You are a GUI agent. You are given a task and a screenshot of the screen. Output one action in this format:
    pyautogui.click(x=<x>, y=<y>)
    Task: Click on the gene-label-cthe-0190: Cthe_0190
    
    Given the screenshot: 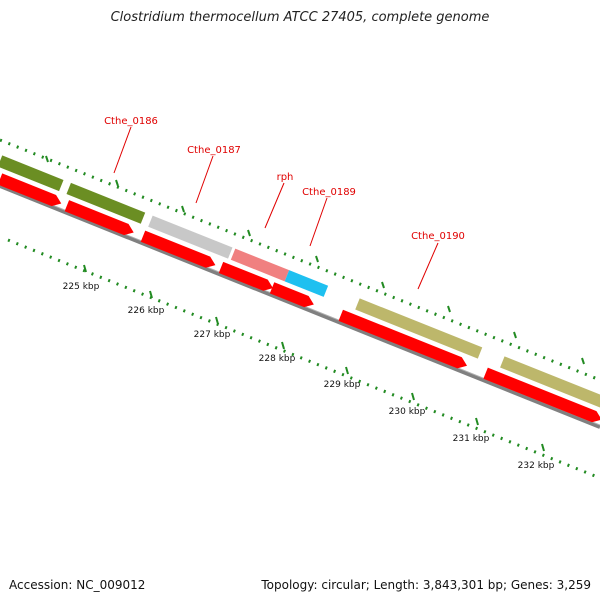 What is the action you would take?
    pyautogui.click(x=438, y=236)
    